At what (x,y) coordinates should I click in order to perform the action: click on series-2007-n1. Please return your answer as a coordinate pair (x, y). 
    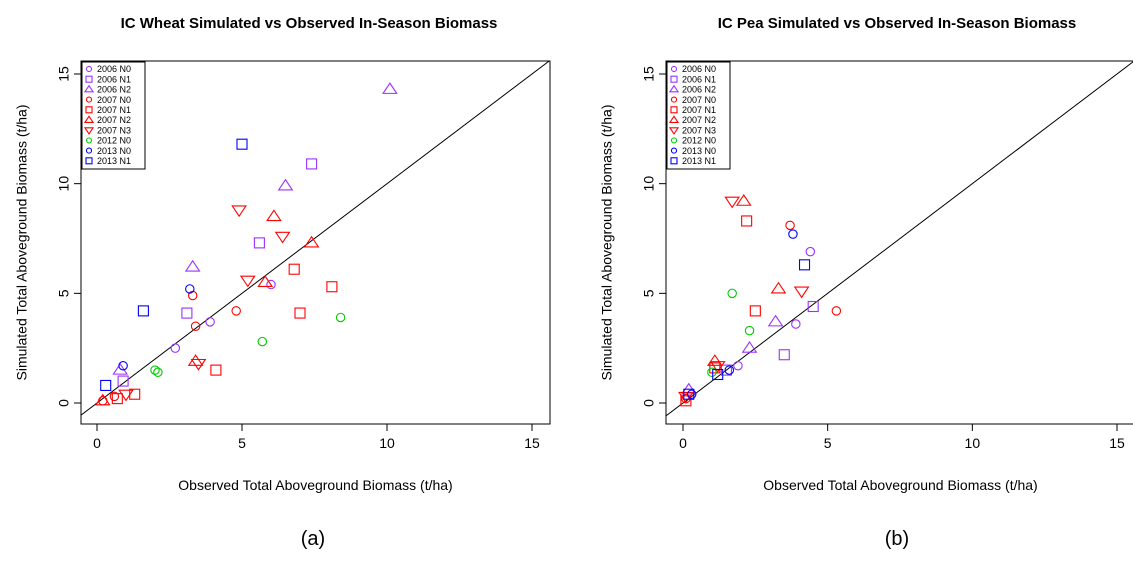
    Looking at the image, I should click on (720, 311).